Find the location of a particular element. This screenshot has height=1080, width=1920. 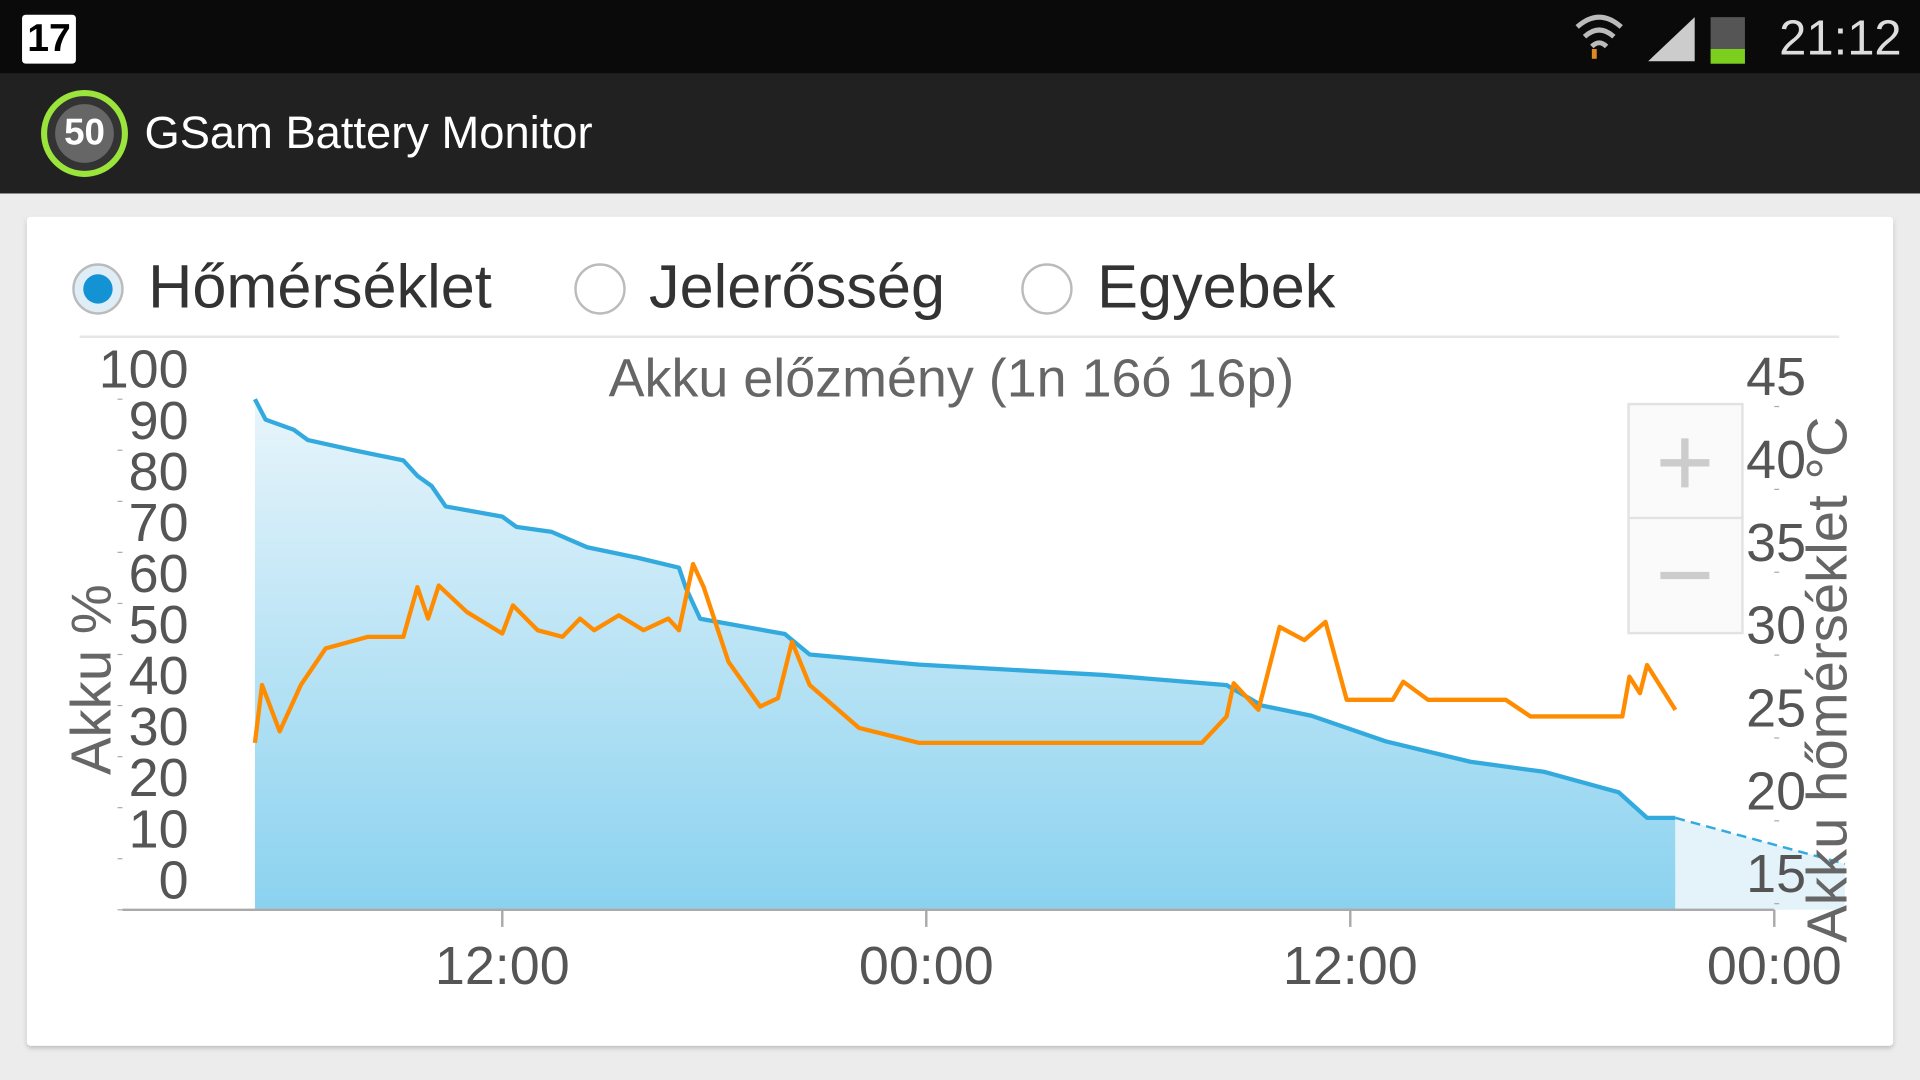

y-tick-label: 10 is located at coordinates (159, 829).